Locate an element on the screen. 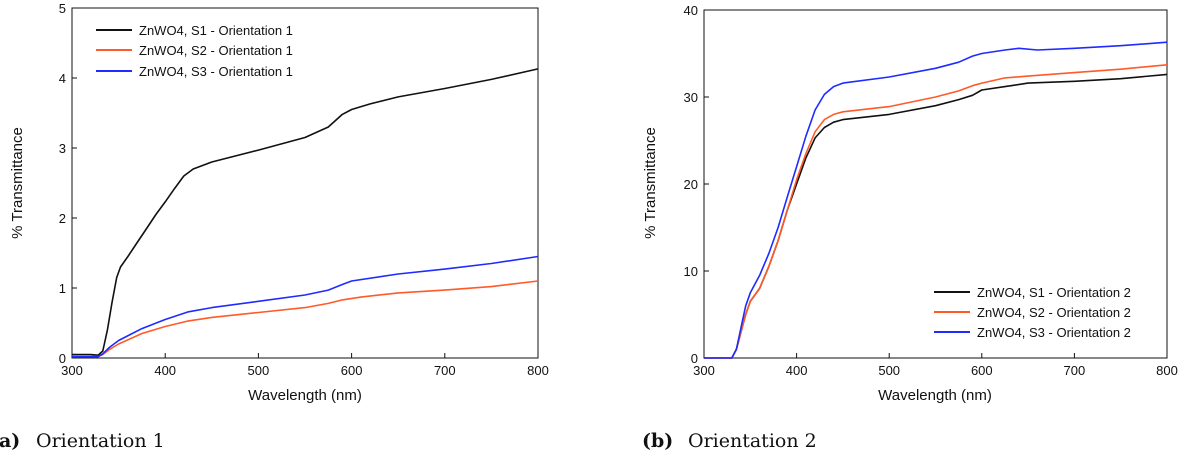 This screenshot has width=1192, height=459. caption-label-b: (b) is located at coordinates (657, 441).